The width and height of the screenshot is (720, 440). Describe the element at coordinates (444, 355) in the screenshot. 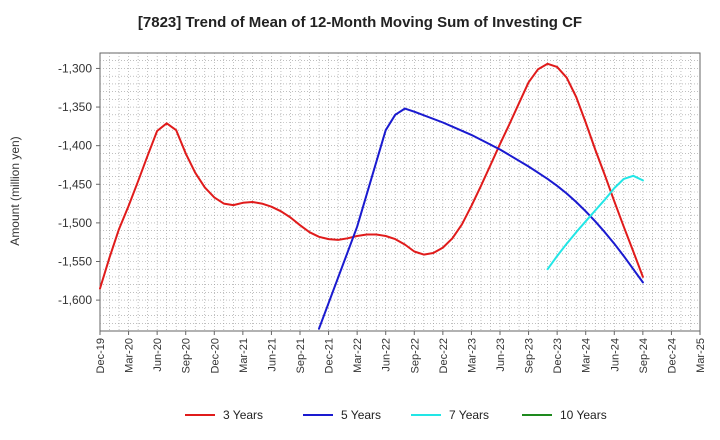

I see `x-tick-label: Dec-22` at that location.